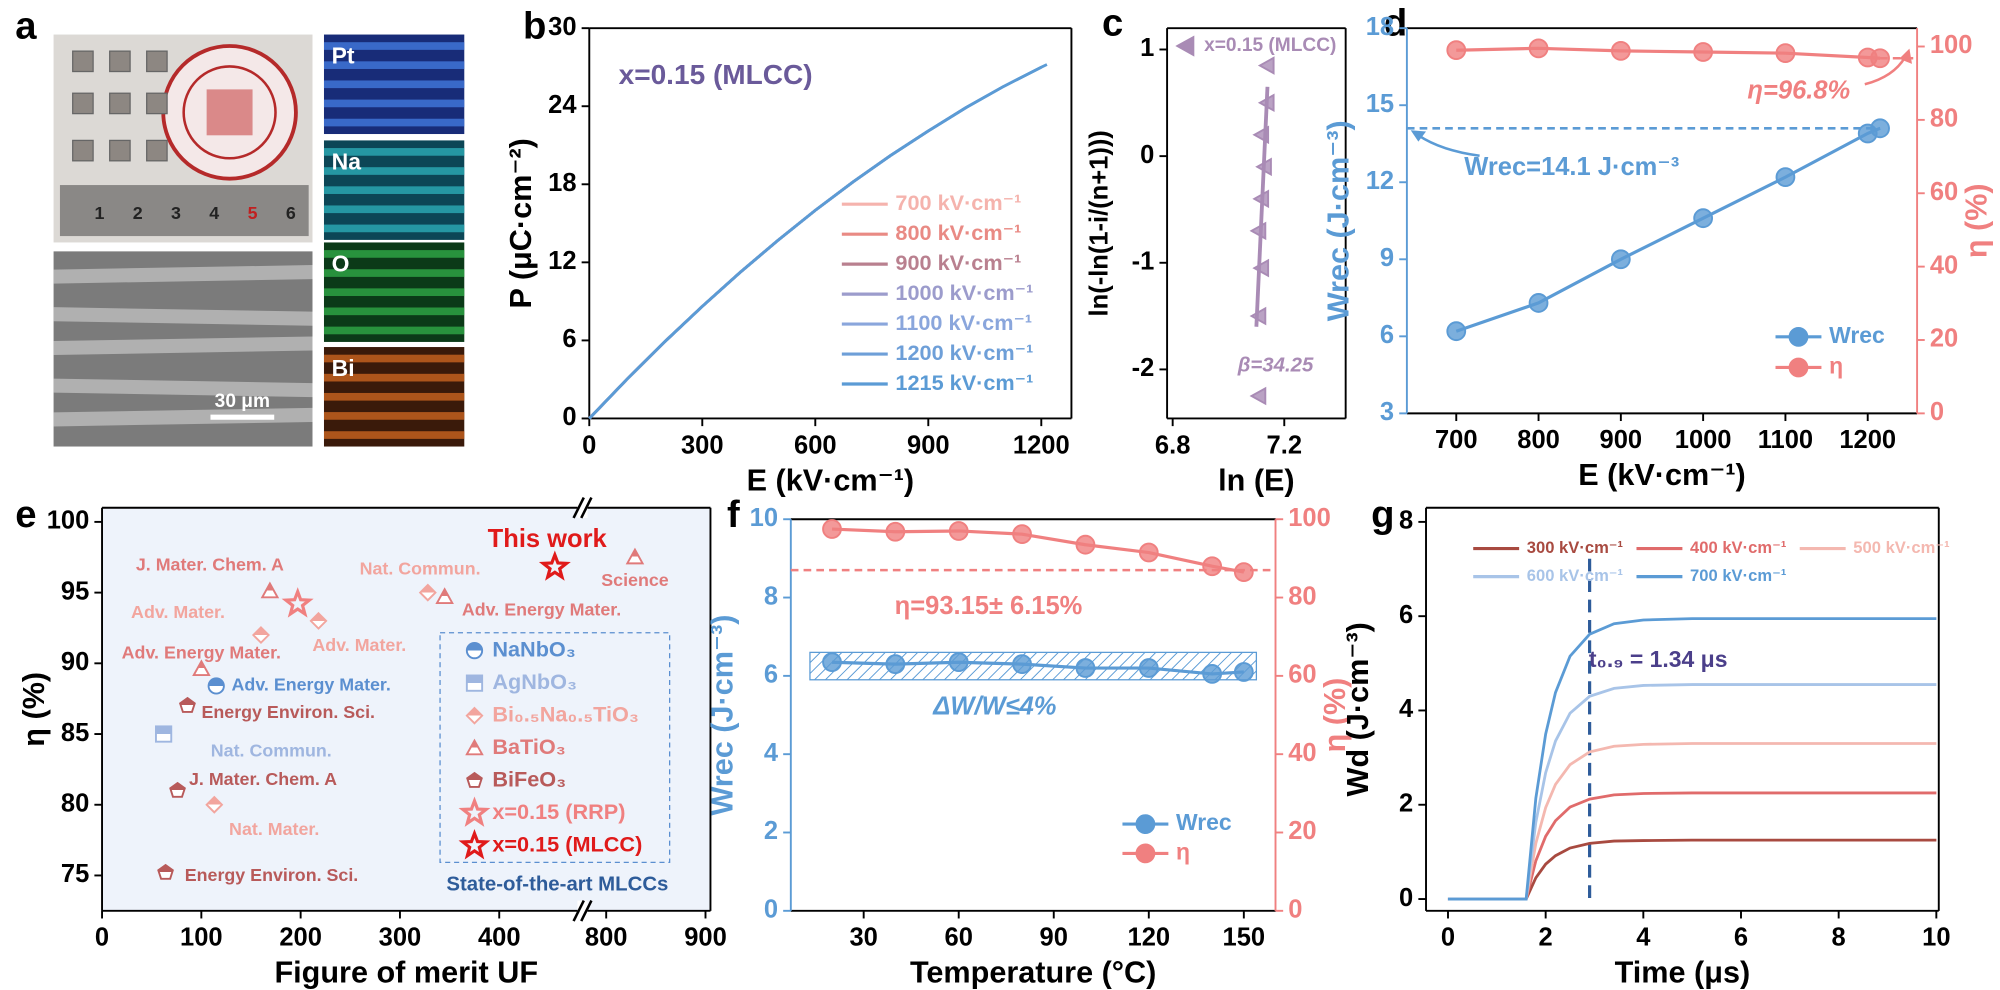 This screenshot has height=990, width=2000. What do you see at coordinates (1302, 596) in the screenshot?
I see `y2-tick-label: 80` at bounding box center [1302, 596].